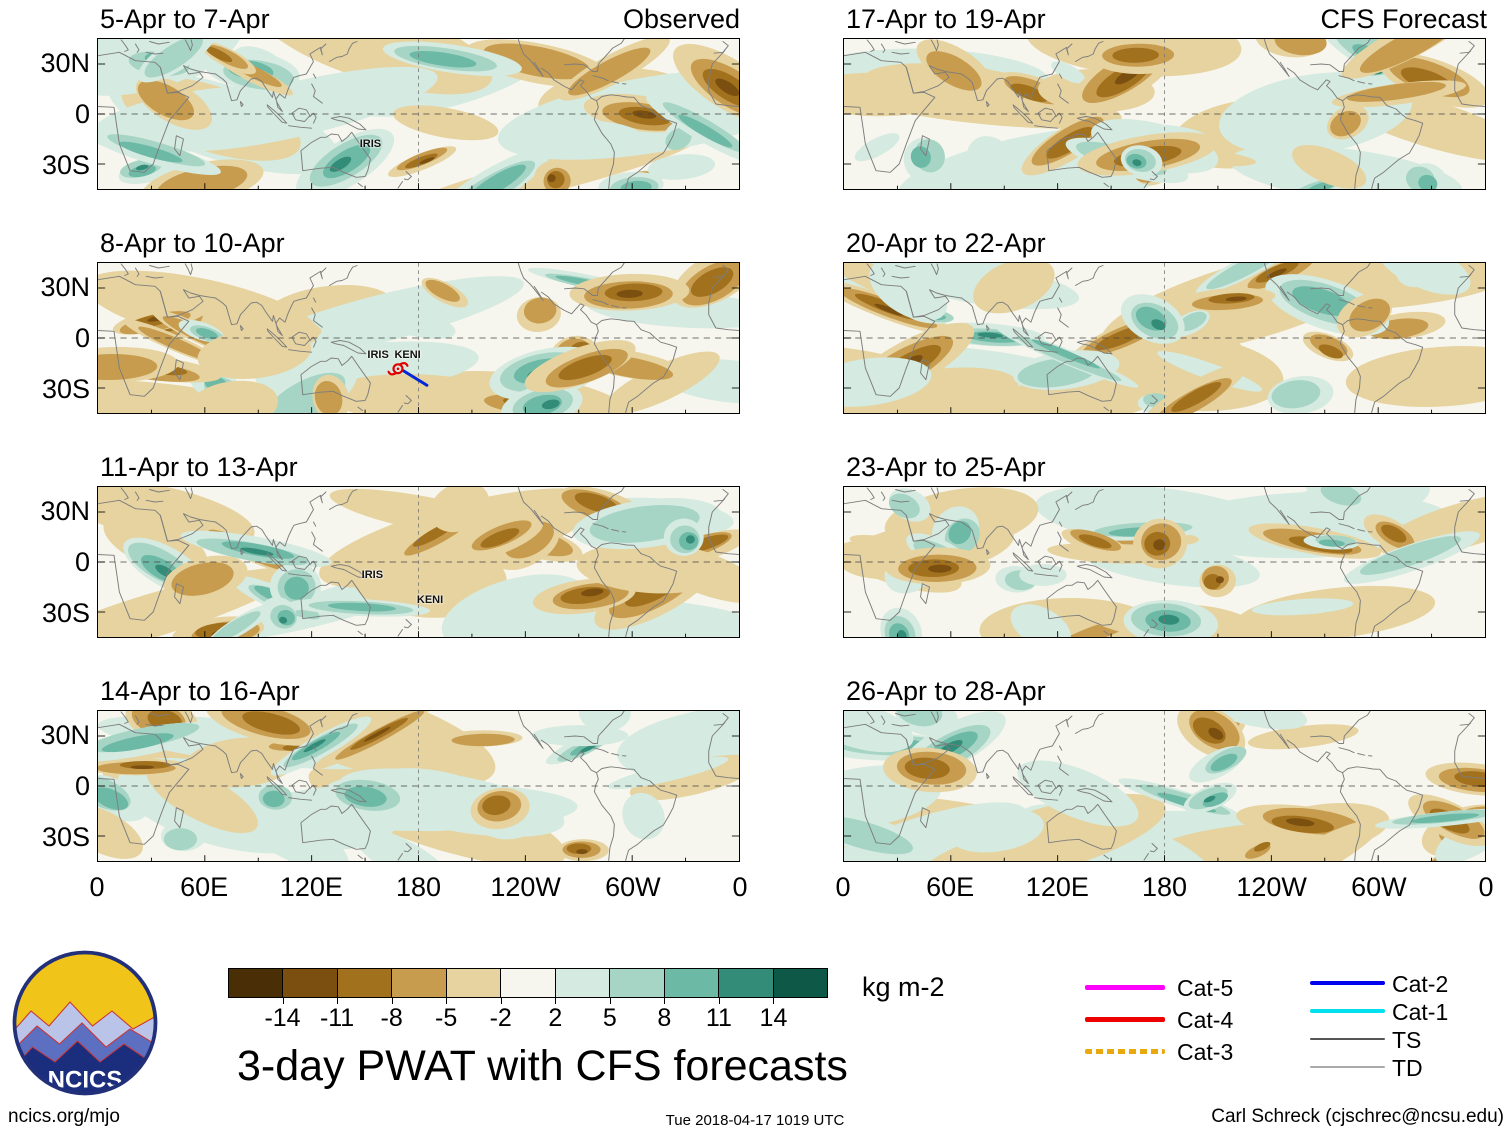 The width and height of the screenshot is (1510, 1137). I want to click on colorbar-tick-label: 8, so click(664, 1018).